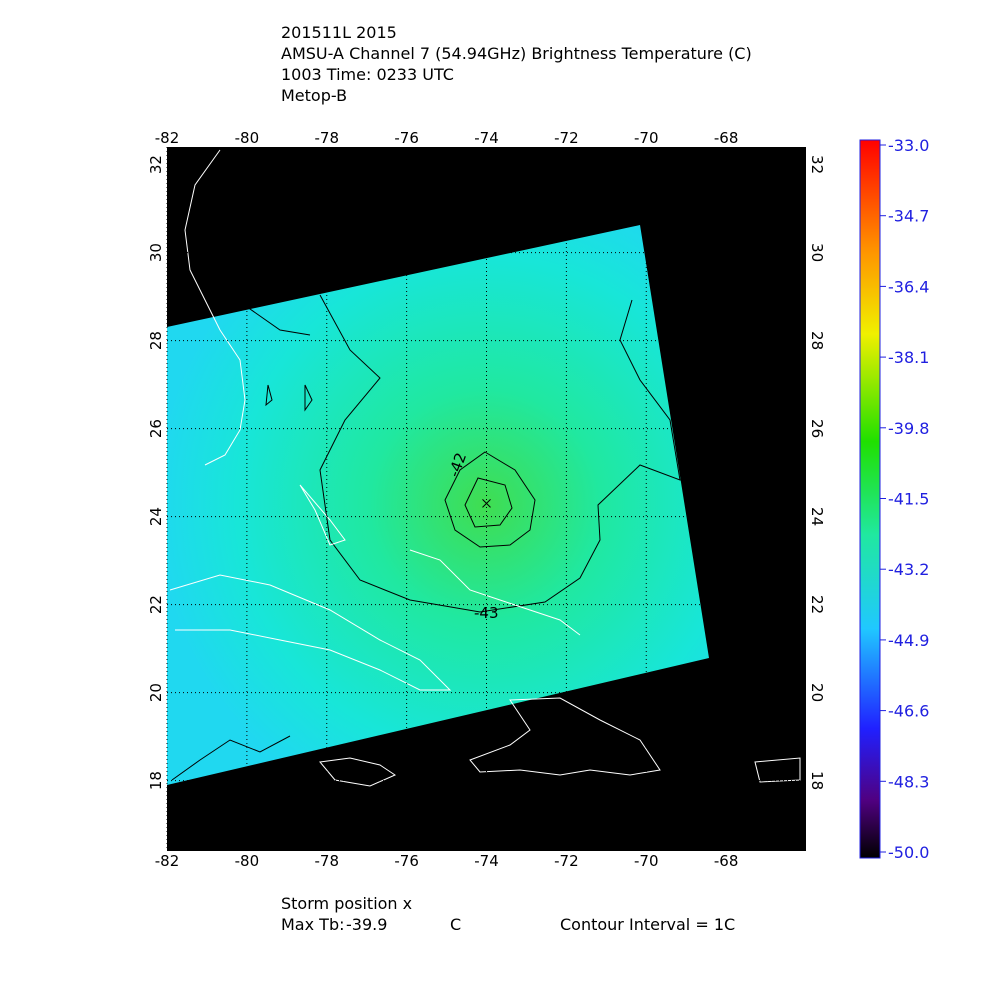  What do you see at coordinates (870, 499) in the screenshot?
I see `colorbar` at bounding box center [870, 499].